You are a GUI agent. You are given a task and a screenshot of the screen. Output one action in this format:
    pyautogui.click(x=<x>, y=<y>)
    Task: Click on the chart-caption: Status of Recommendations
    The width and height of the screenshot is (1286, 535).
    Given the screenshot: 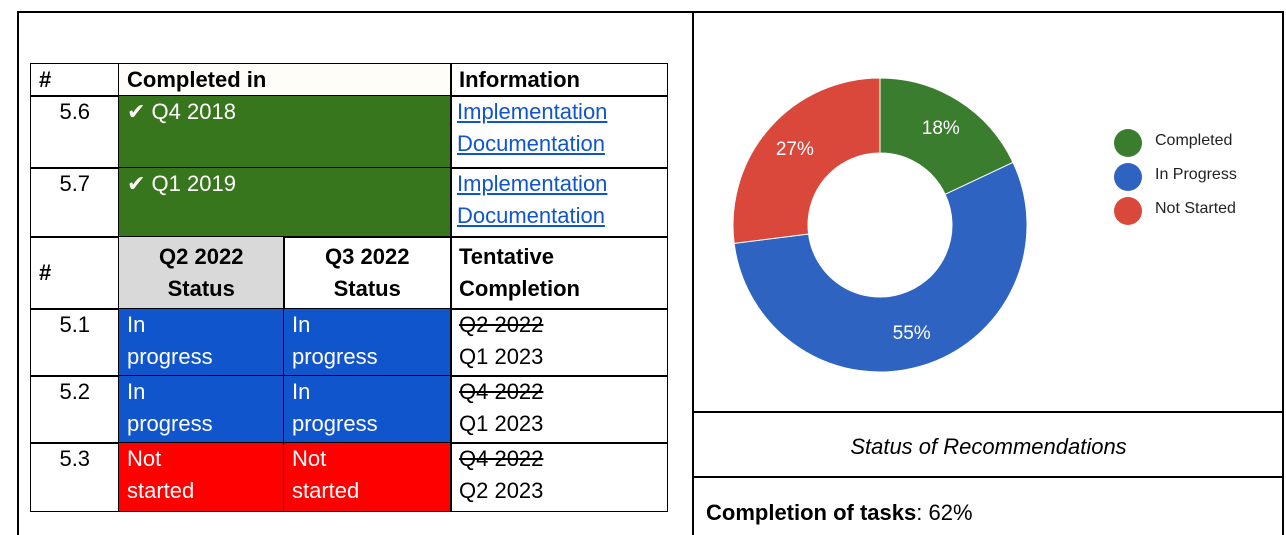 What is the action you would take?
    pyautogui.click(x=988, y=446)
    